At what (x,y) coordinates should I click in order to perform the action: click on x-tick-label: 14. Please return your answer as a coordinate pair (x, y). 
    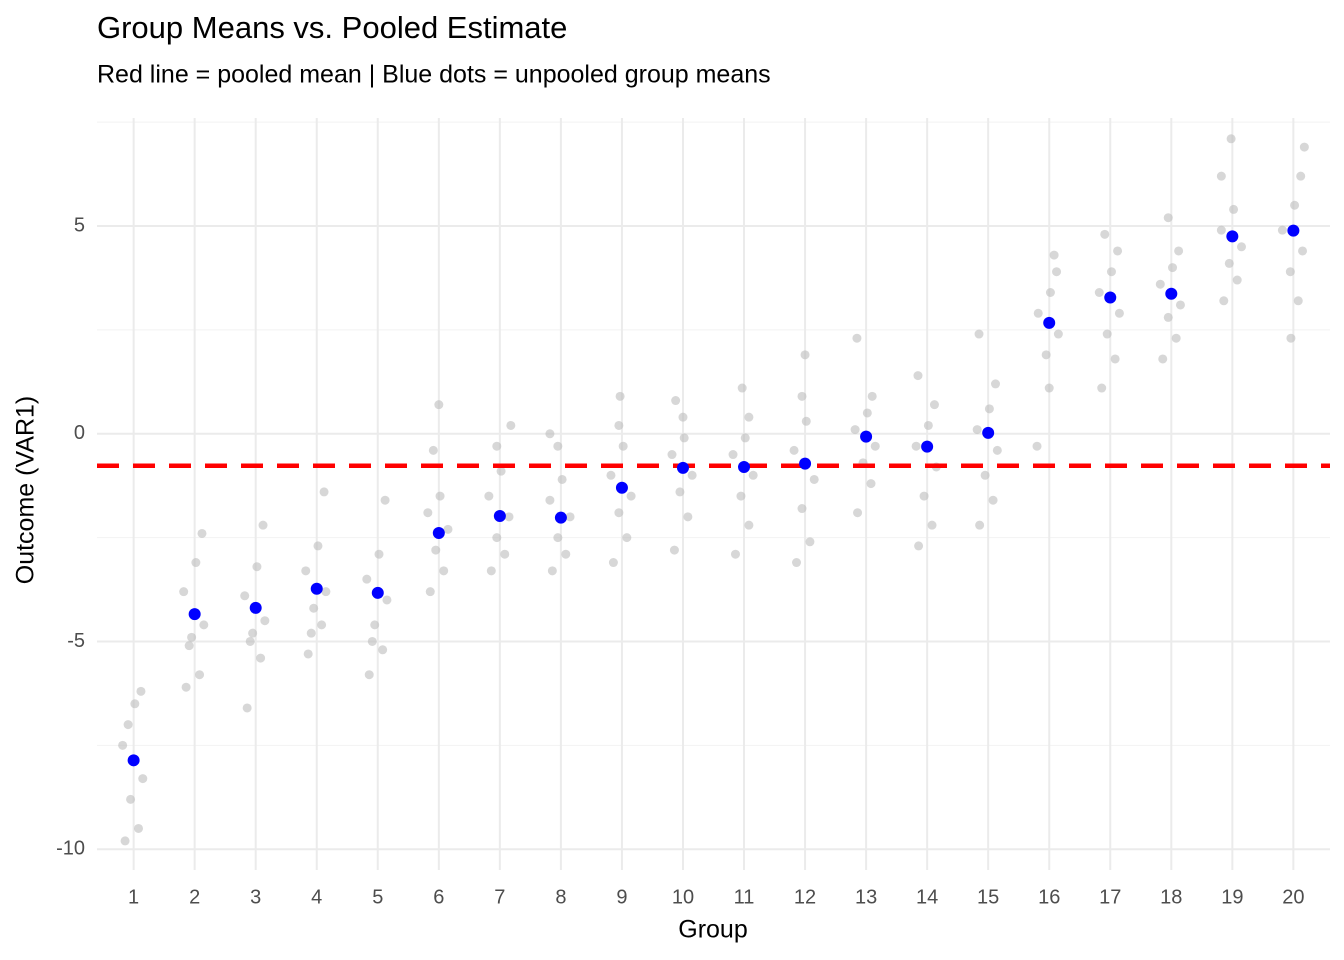
    Looking at the image, I should click on (927, 897).